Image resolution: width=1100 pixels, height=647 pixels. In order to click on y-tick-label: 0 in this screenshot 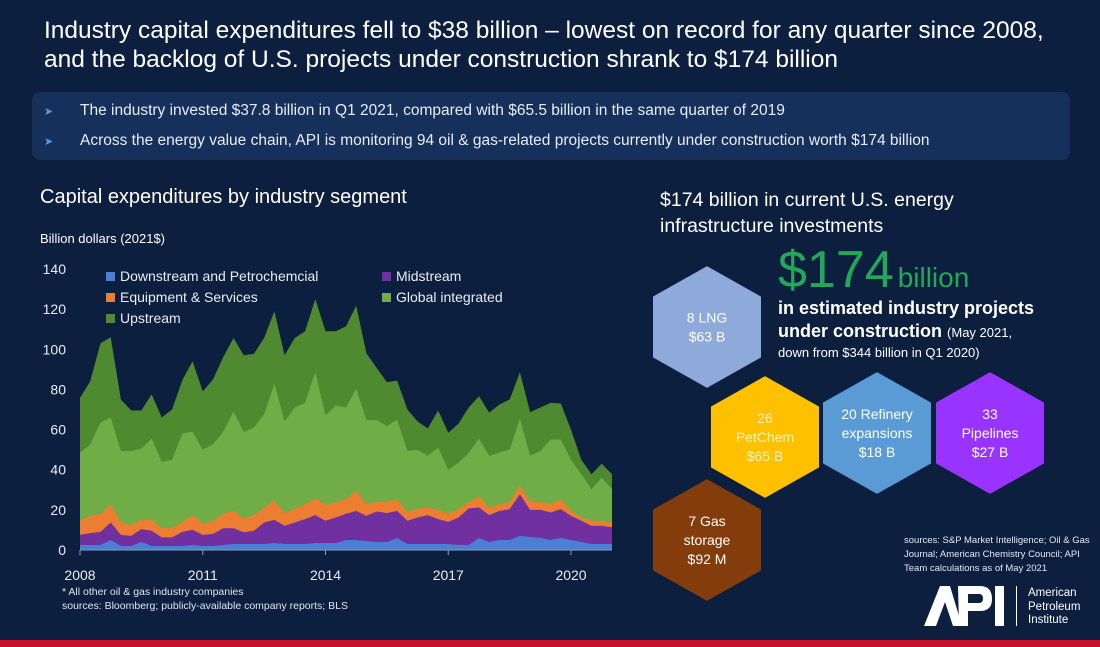, I will do `click(62, 550)`.